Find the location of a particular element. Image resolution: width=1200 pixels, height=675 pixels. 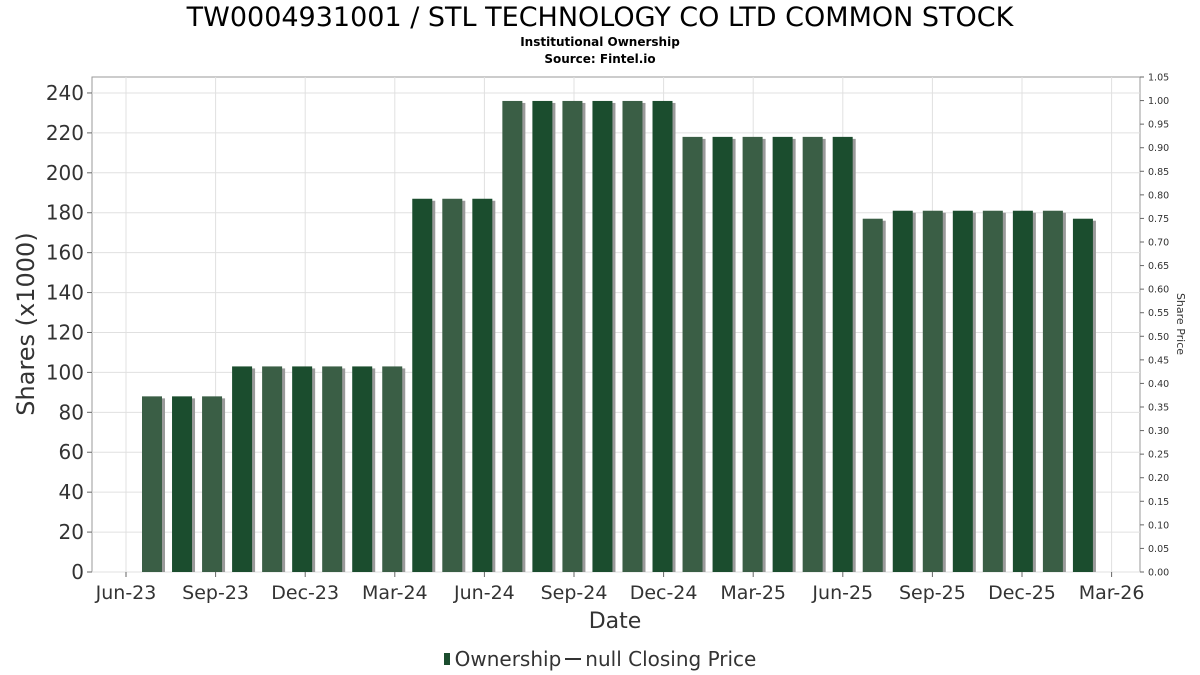

x-tick-label: Mar-25 is located at coordinates (753, 593).